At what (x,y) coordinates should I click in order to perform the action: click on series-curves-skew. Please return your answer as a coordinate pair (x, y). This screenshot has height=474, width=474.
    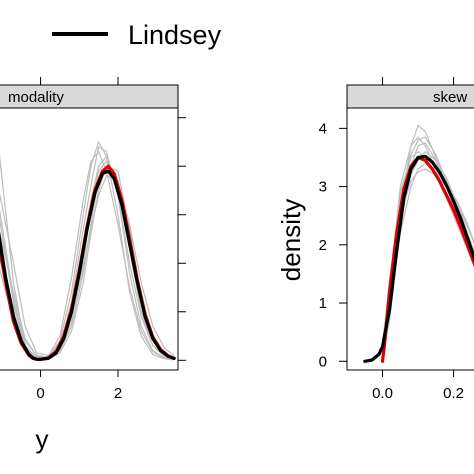
    Looking at the image, I should click on (418, 258).